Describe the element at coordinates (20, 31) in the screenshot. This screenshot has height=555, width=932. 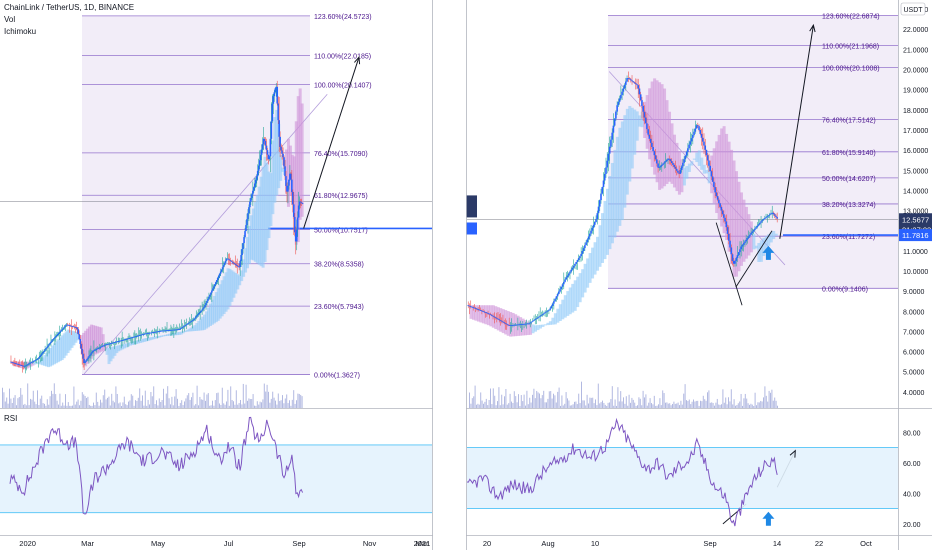
I see `indicator-ichimoku-label: Ichimoku` at that location.